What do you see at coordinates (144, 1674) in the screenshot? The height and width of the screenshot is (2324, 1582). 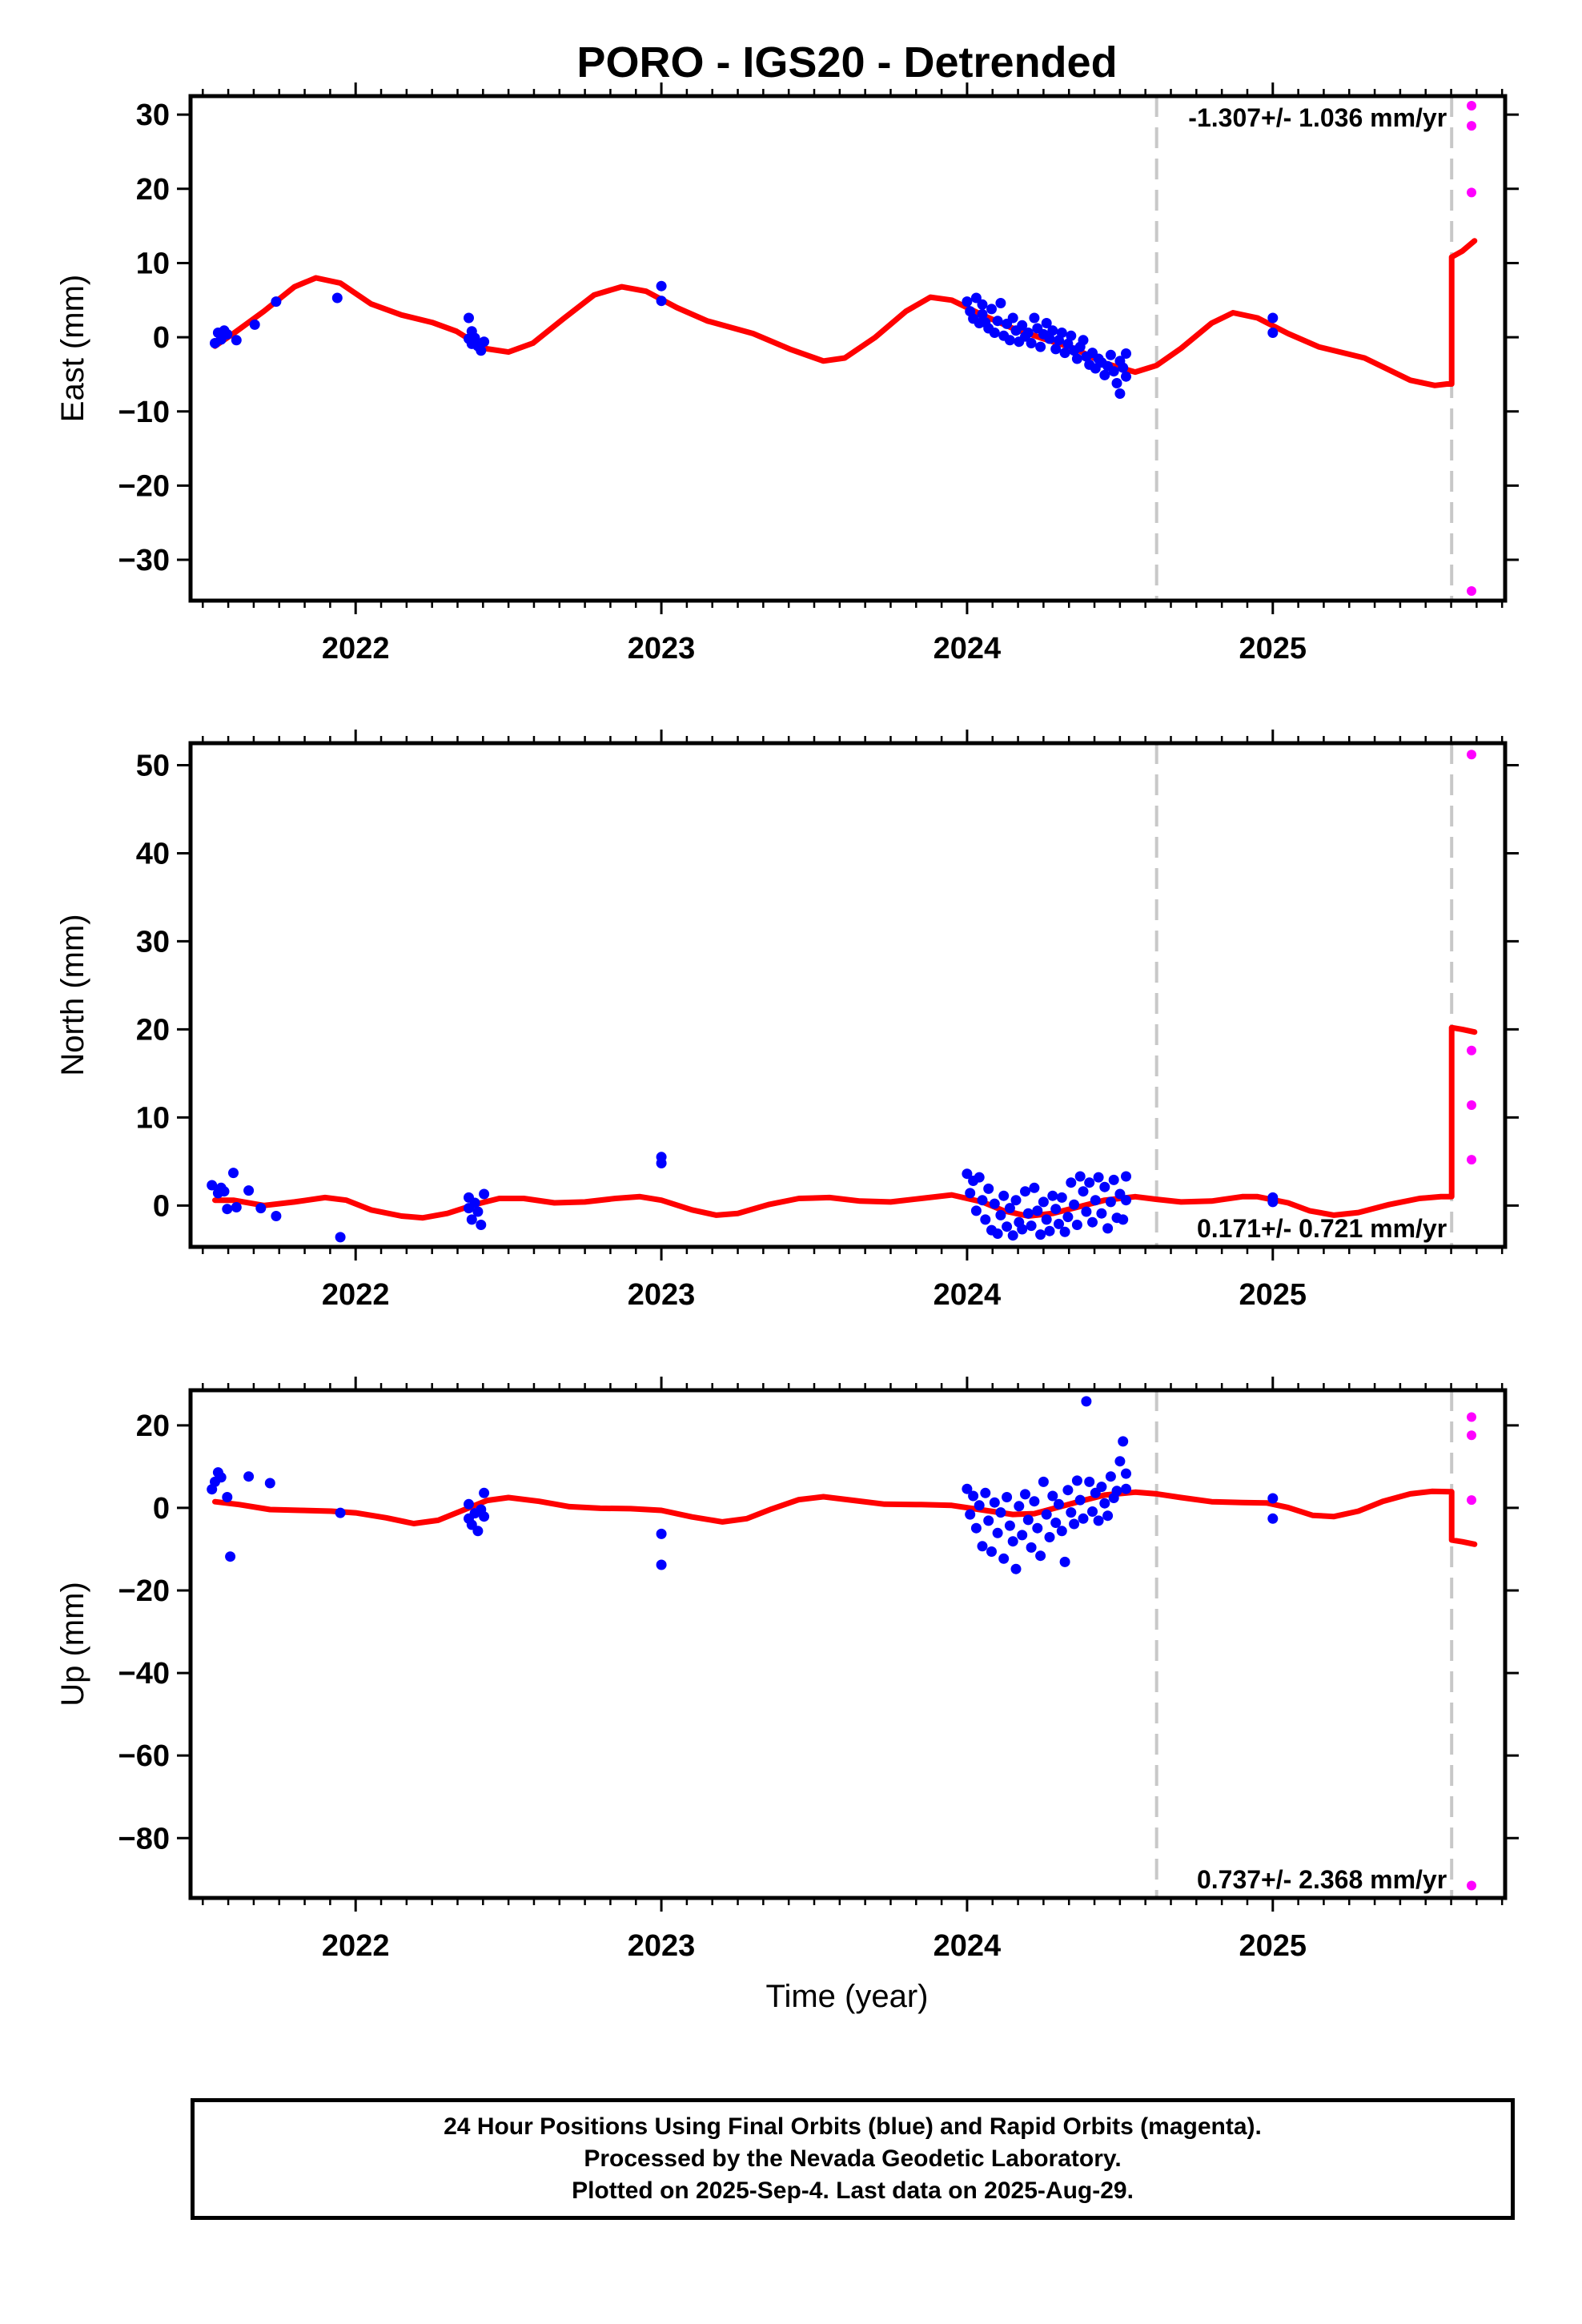 I see `y-tick-label: −40` at bounding box center [144, 1674].